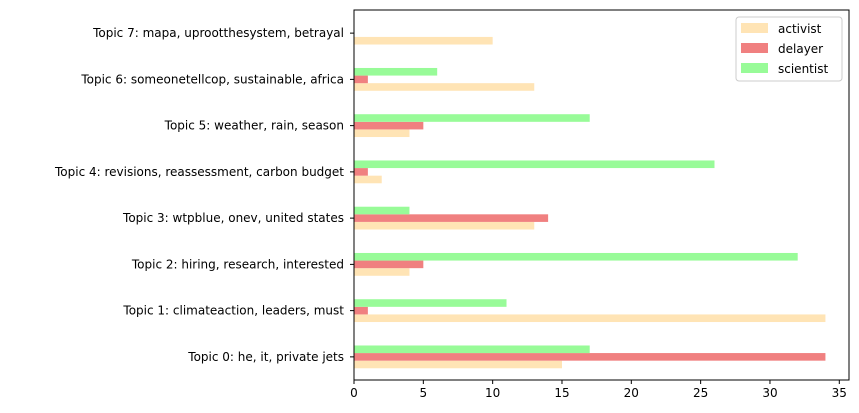 This screenshot has width=859, height=413. I want to click on legend-label-delayer: delayer, so click(800, 49).